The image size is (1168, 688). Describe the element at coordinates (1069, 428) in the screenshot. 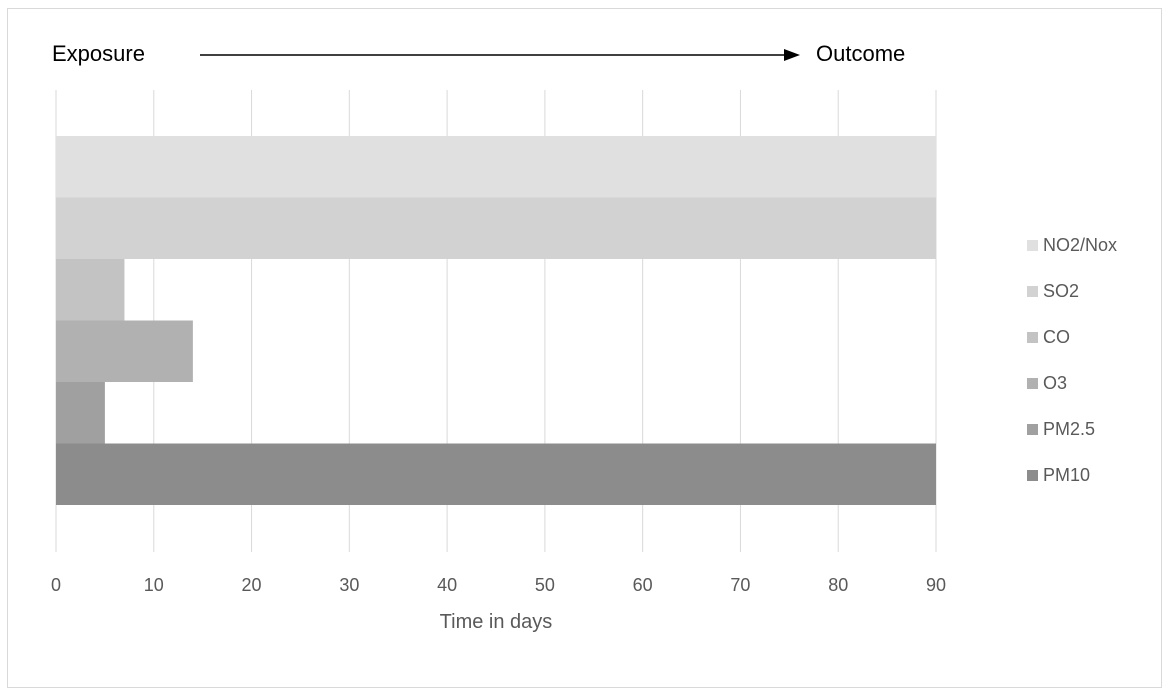

I see `legend-label: PM2.5` at that location.